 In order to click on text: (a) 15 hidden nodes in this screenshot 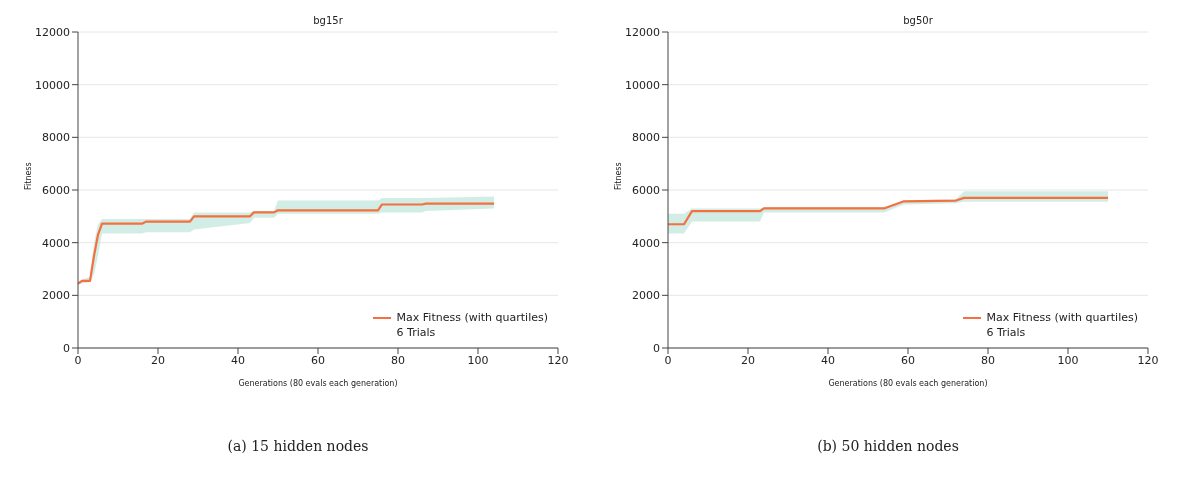, I will do `click(298, 446)`.